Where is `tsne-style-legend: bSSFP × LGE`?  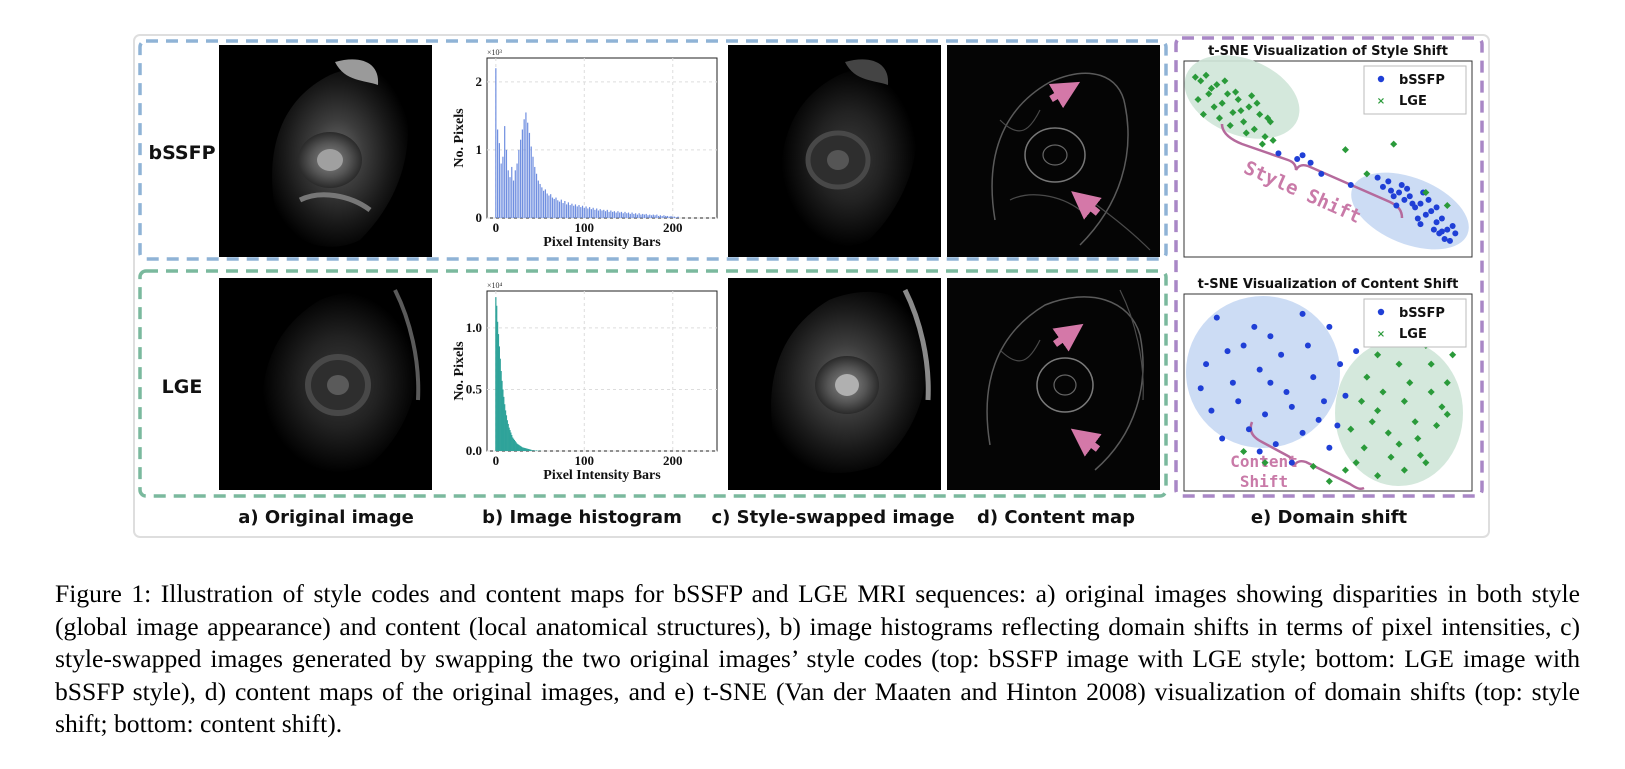
tsne-style-legend: bSSFP × LGE is located at coordinates (1415, 90).